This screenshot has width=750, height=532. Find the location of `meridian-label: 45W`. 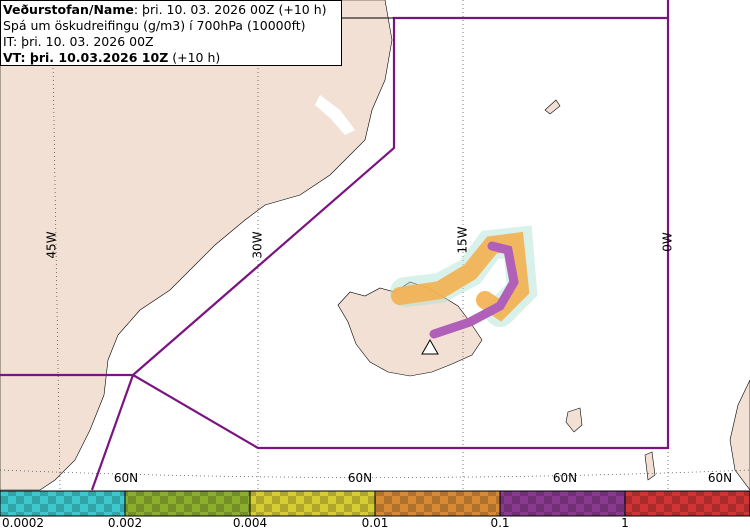

meridian-label: 45W is located at coordinates (52, 244).